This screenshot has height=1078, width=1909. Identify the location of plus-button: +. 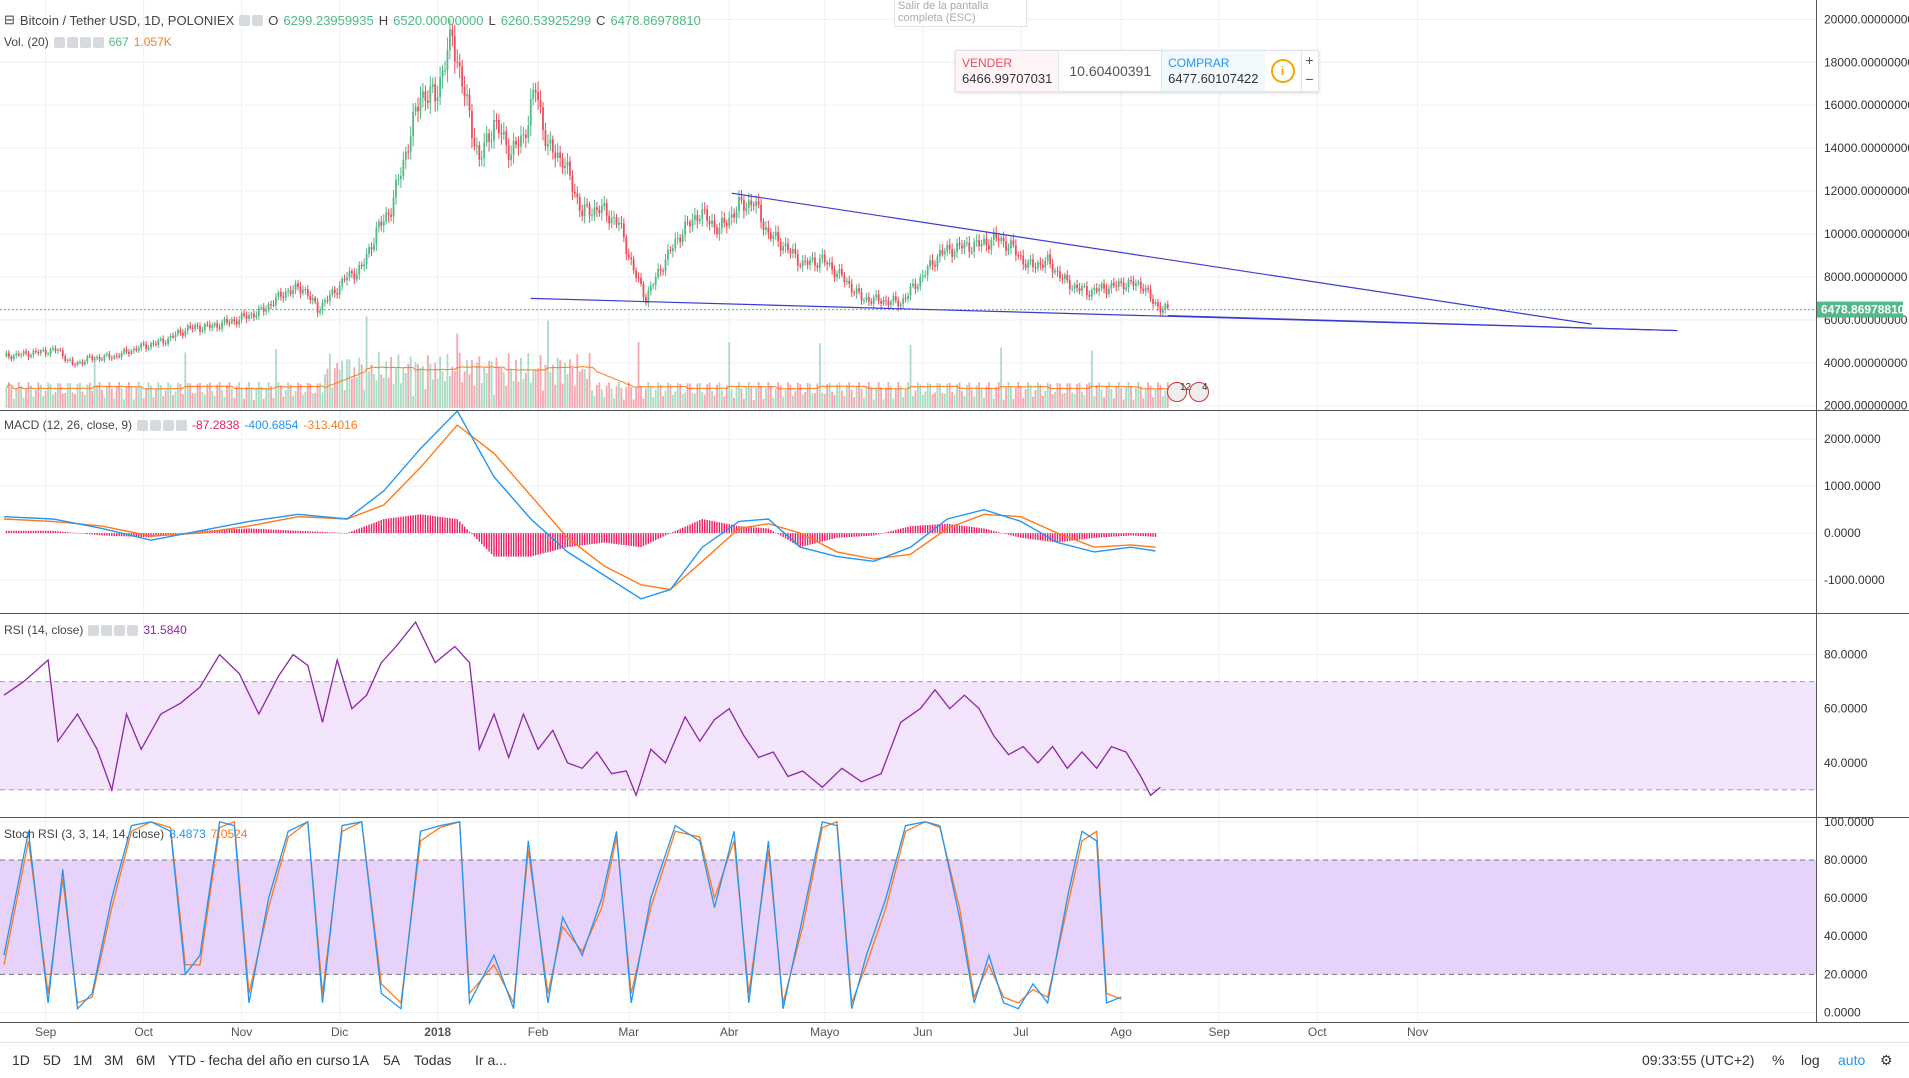
(1309, 60).